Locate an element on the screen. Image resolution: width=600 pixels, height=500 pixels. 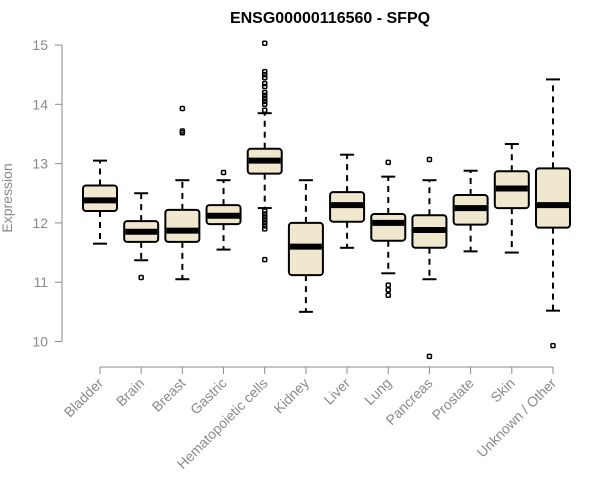
y-axis-label: Expression is located at coordinates (7, 197).